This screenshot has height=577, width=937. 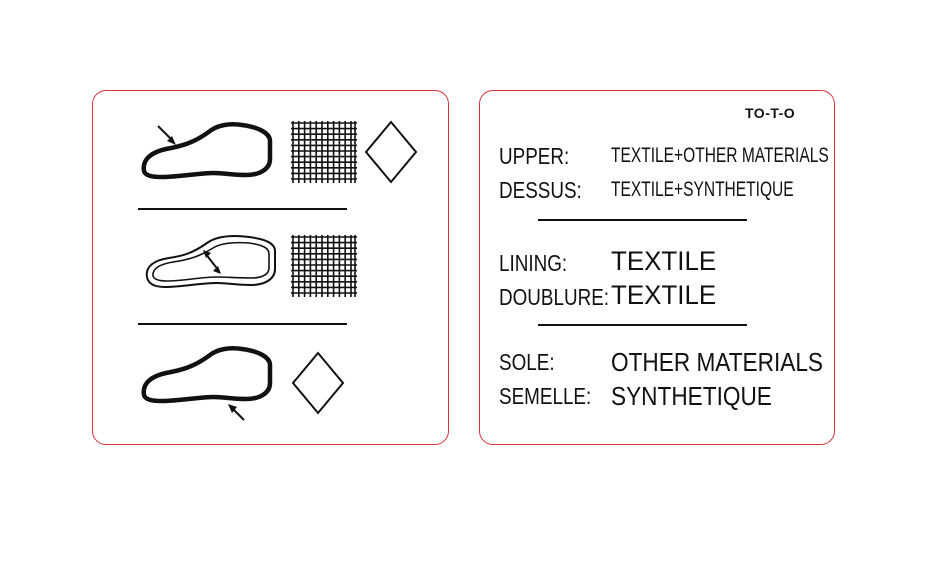 What do you see at coordinates (664, 295) in the screenshot?
I see `doublure-value: TEXTILE` at bounding box center [664, 295].